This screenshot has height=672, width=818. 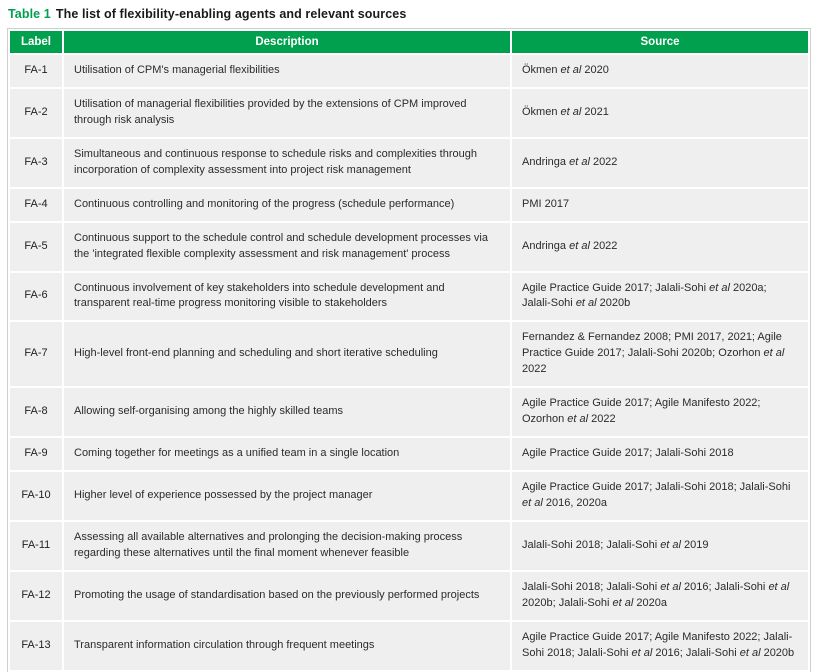 What do you see at coordinates (287, 42) in the screenshot?
I see `column-header-description: Description` at bounding box center [287, 42].